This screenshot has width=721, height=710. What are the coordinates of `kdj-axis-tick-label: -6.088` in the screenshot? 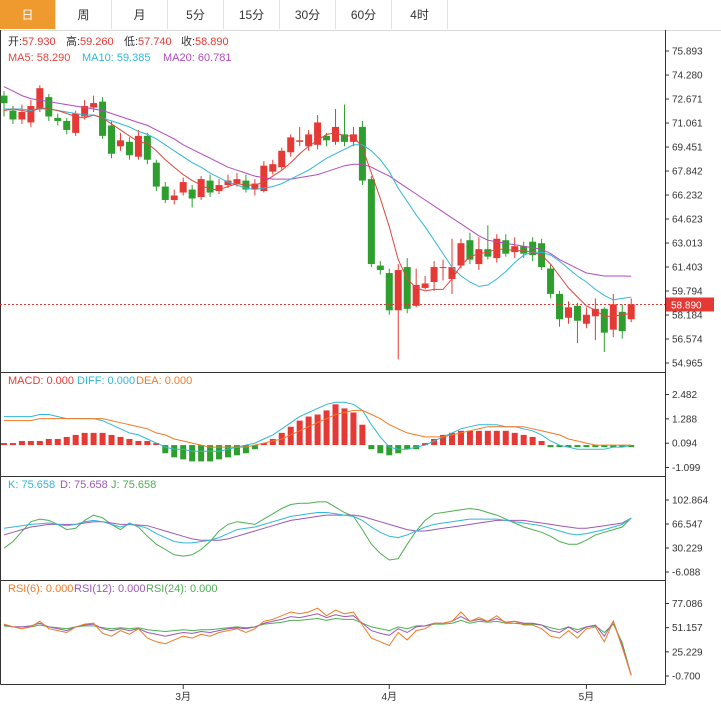 It's located at (686, 573).